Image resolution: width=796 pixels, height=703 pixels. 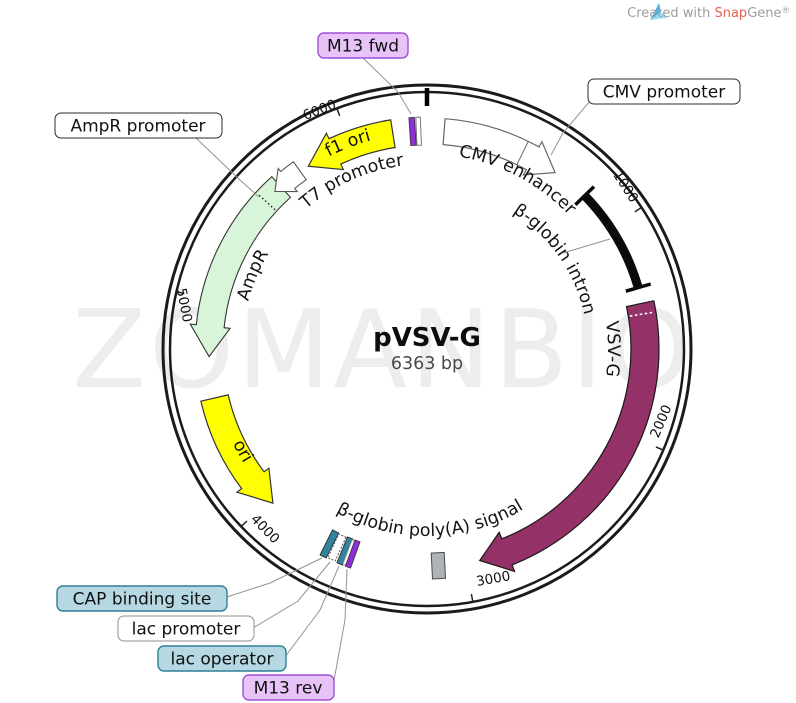 I want to click on tick-label-4000: 4000, so click(x=264, y=529).